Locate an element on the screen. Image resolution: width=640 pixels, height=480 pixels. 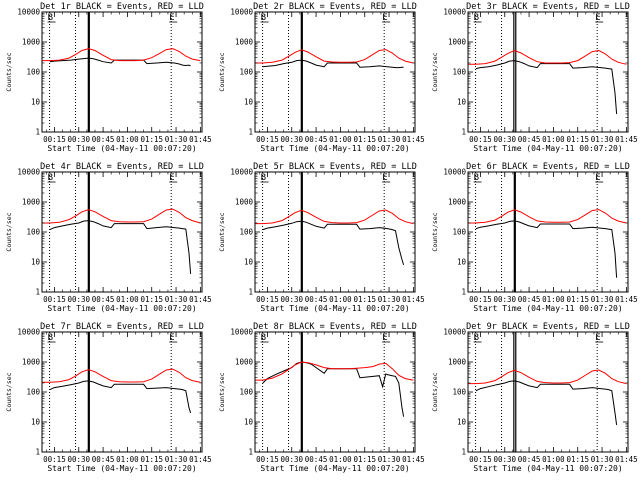
panel-title: Det 6r BLACK = Events, RED = LLD is located at coordinates (548, 167).